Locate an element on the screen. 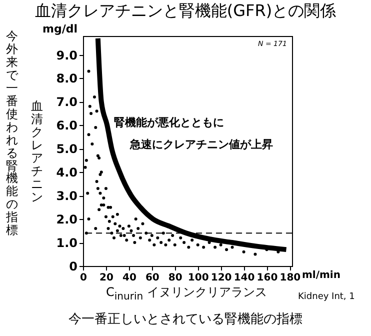  x-tick-label: 160 is located at coordinates (267, 278).